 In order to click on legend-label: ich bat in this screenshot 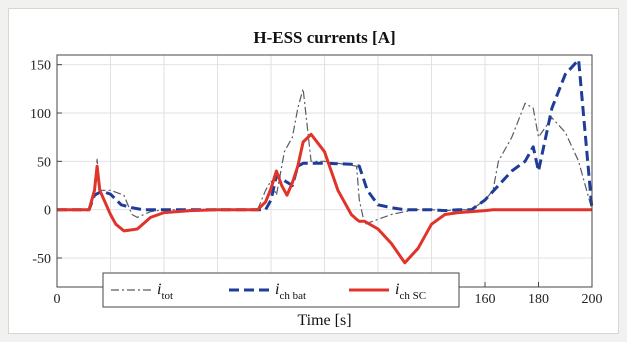, I will do `click(290, 291)`.